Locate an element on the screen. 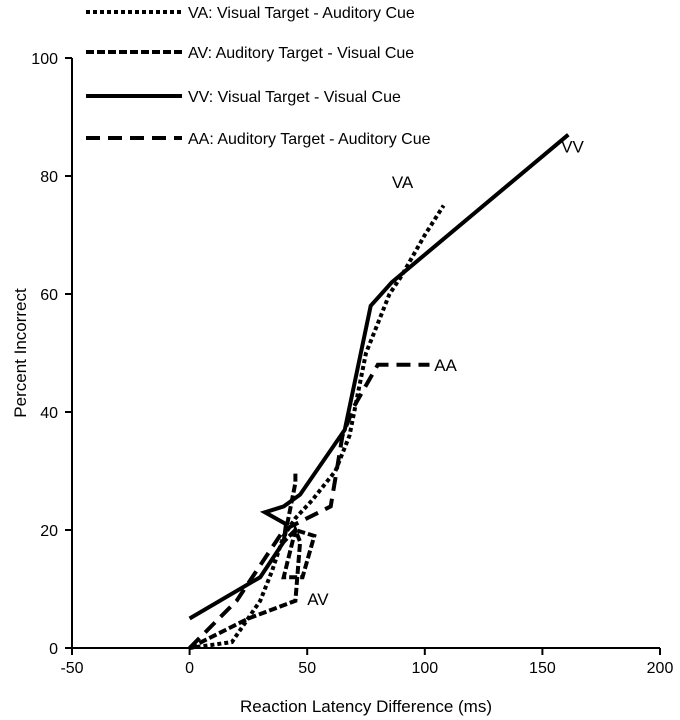 This screenshot has width=680, height=720. y-axis-title: Percent Incorrect is located at coordinates (20, 353).